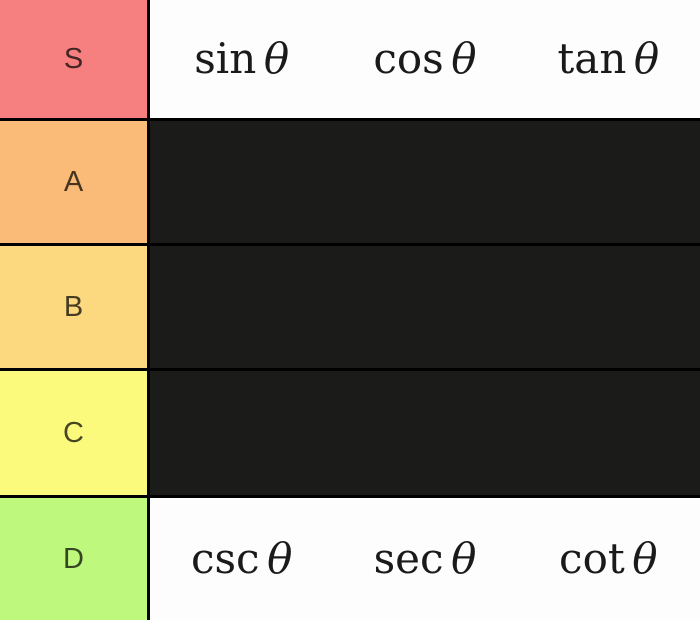 The height and width of the screenshot is (620, 700). Describe the element at coordinates (280, 558) in the screenshot. I see `item-csc-theta-arg: θ` at that location.